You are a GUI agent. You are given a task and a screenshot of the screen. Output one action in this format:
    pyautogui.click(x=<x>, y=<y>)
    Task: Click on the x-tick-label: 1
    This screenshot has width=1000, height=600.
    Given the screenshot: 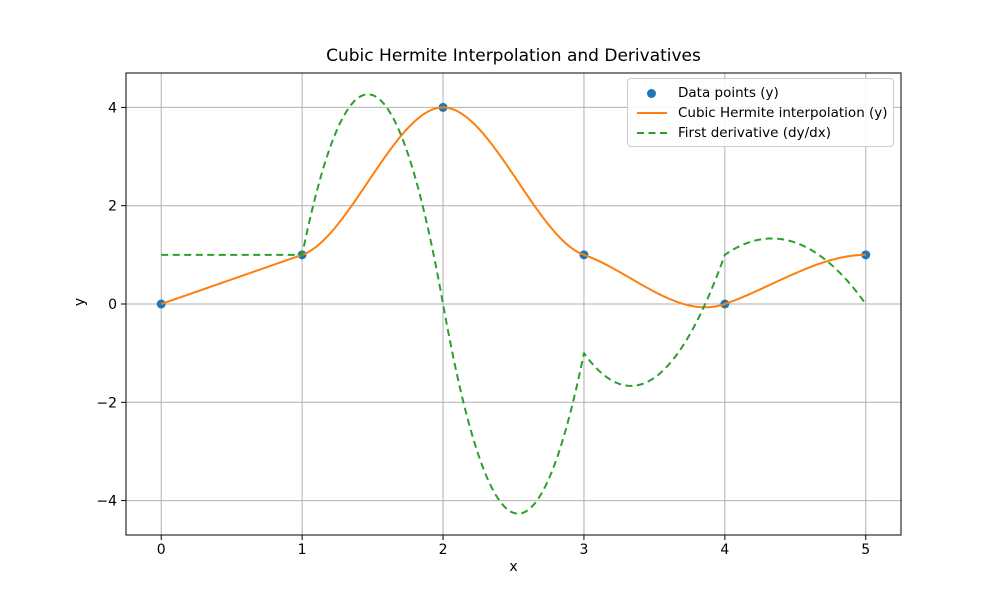 What is the action you would take?
    pyautogui.click(x=302, y=550)
    